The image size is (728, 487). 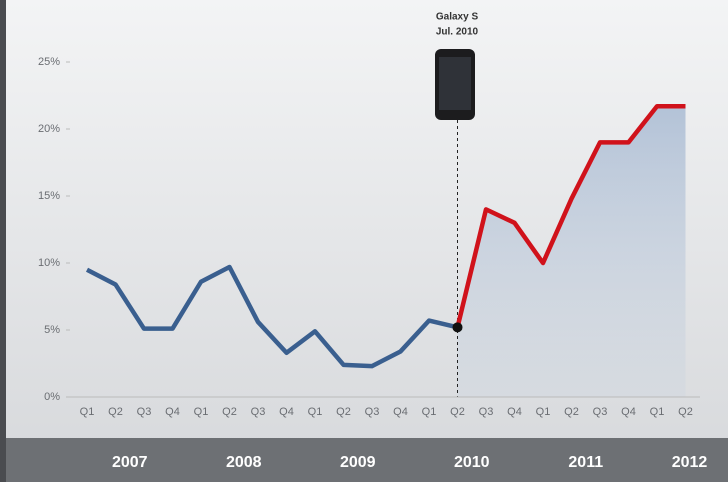 I want to click on year-label: 2009, so click(x=358, y=462).